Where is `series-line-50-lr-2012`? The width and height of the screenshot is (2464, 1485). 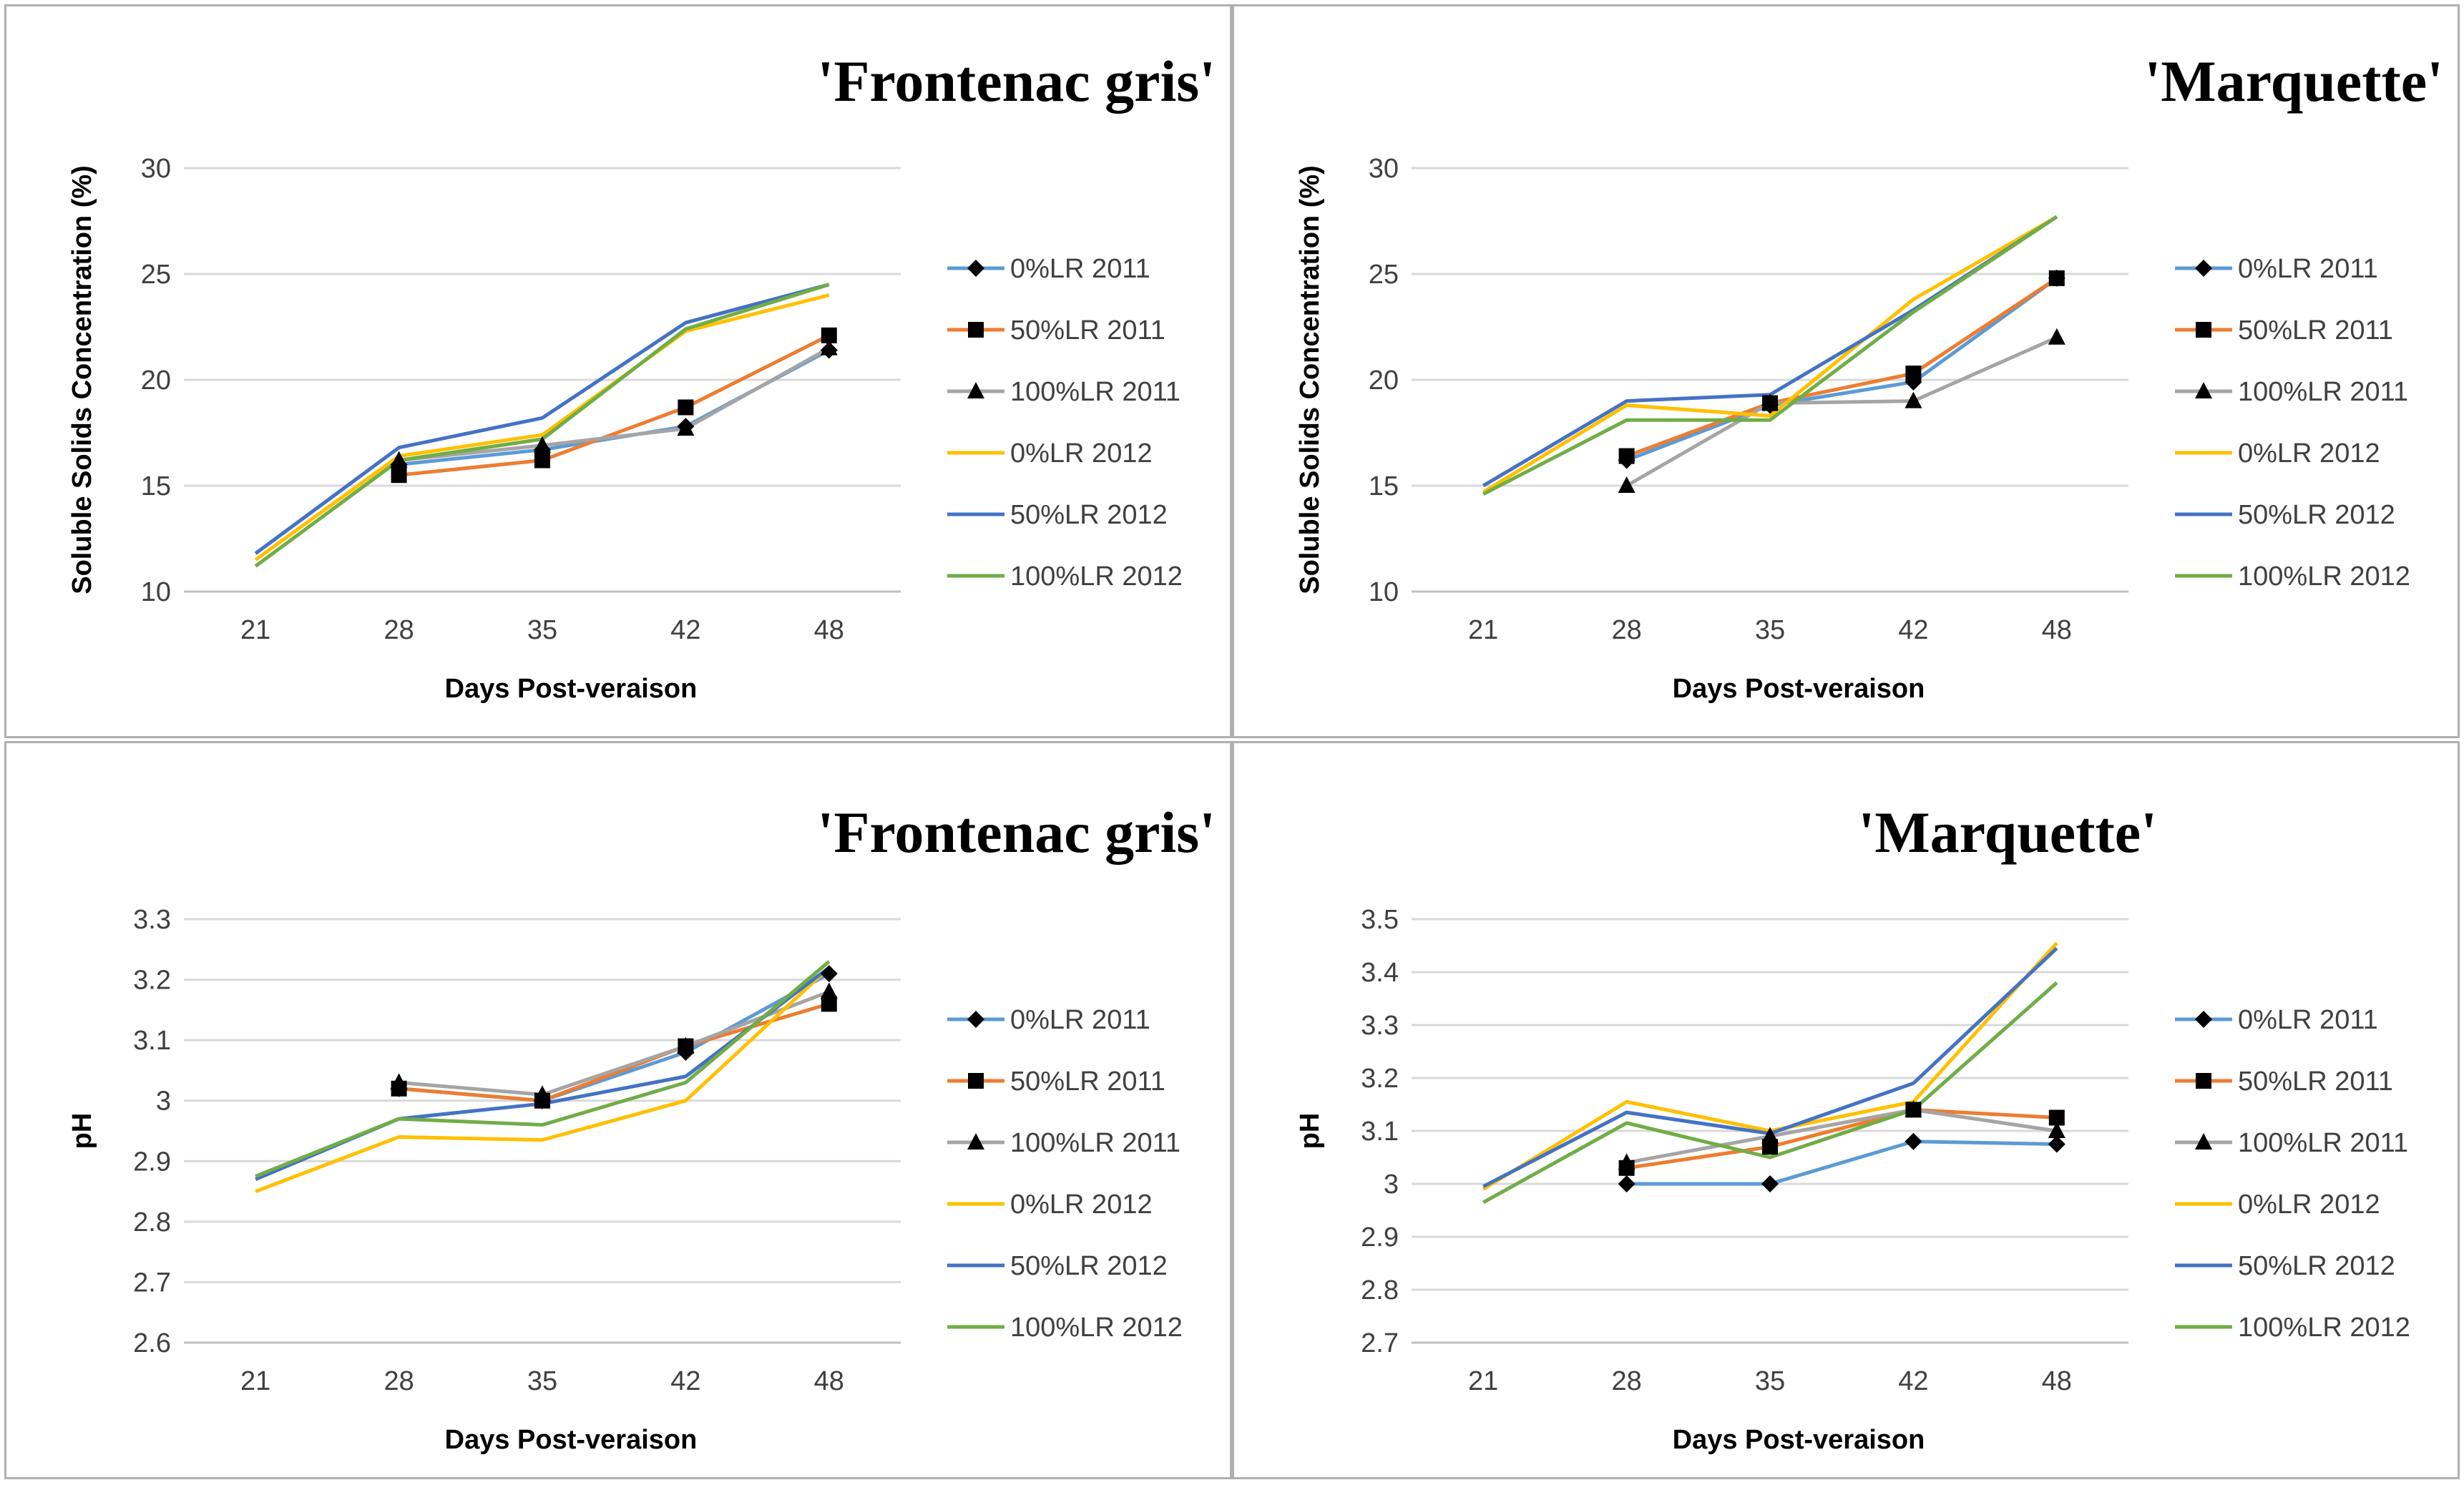
series-line-50-lr-2012 is located at coordinates (543, 1073).